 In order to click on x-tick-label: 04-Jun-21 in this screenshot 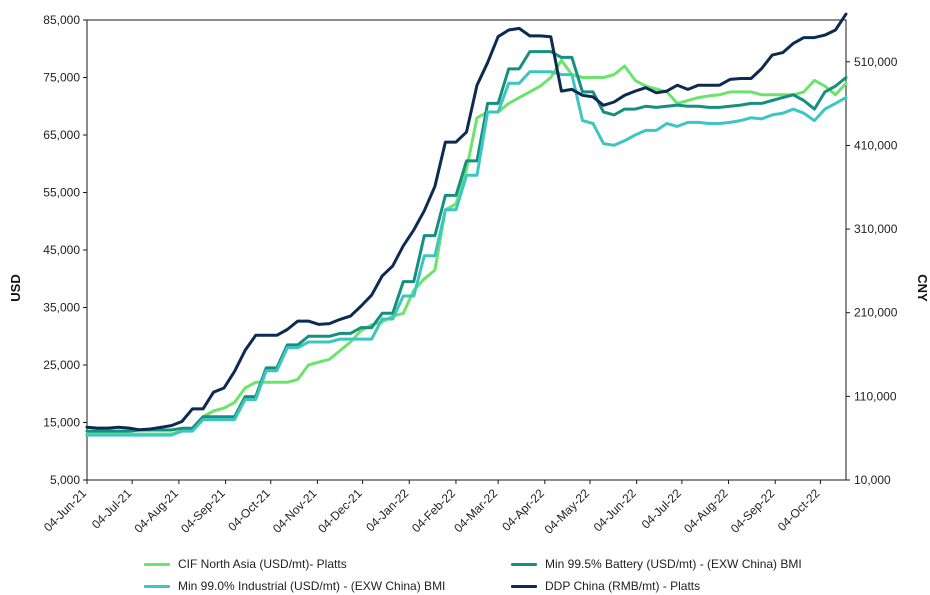, I will do `click(65, 510)`.